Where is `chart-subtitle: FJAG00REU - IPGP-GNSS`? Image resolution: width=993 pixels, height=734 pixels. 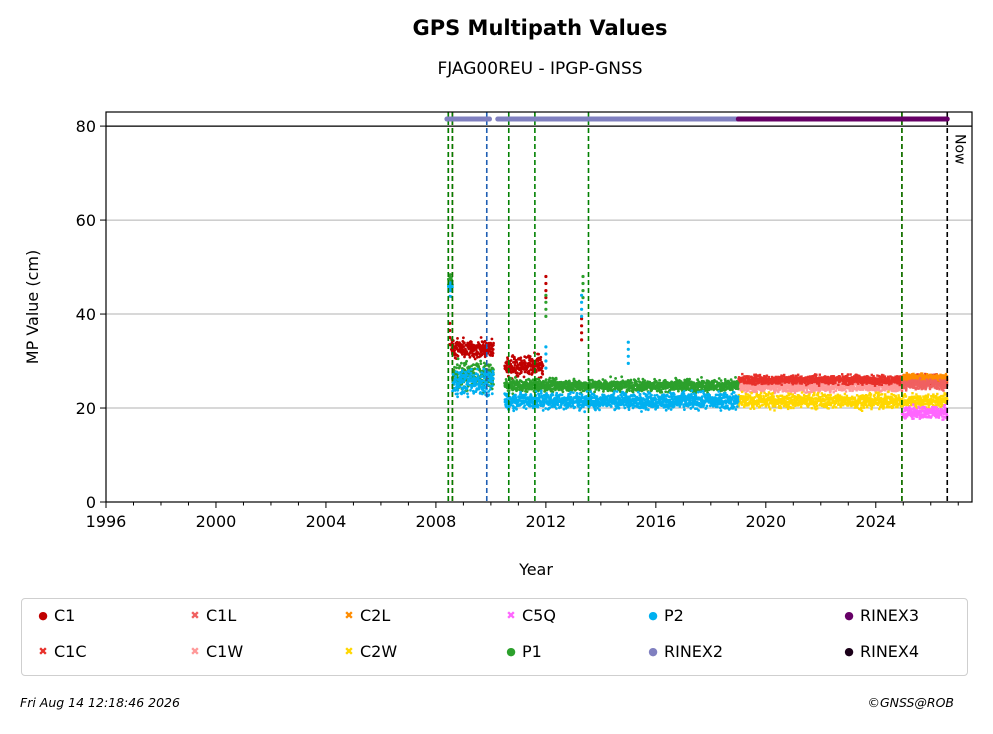 chart-subtitle: FJAG00REU - IPGP-GNSS is located at coordinates (540, 69).